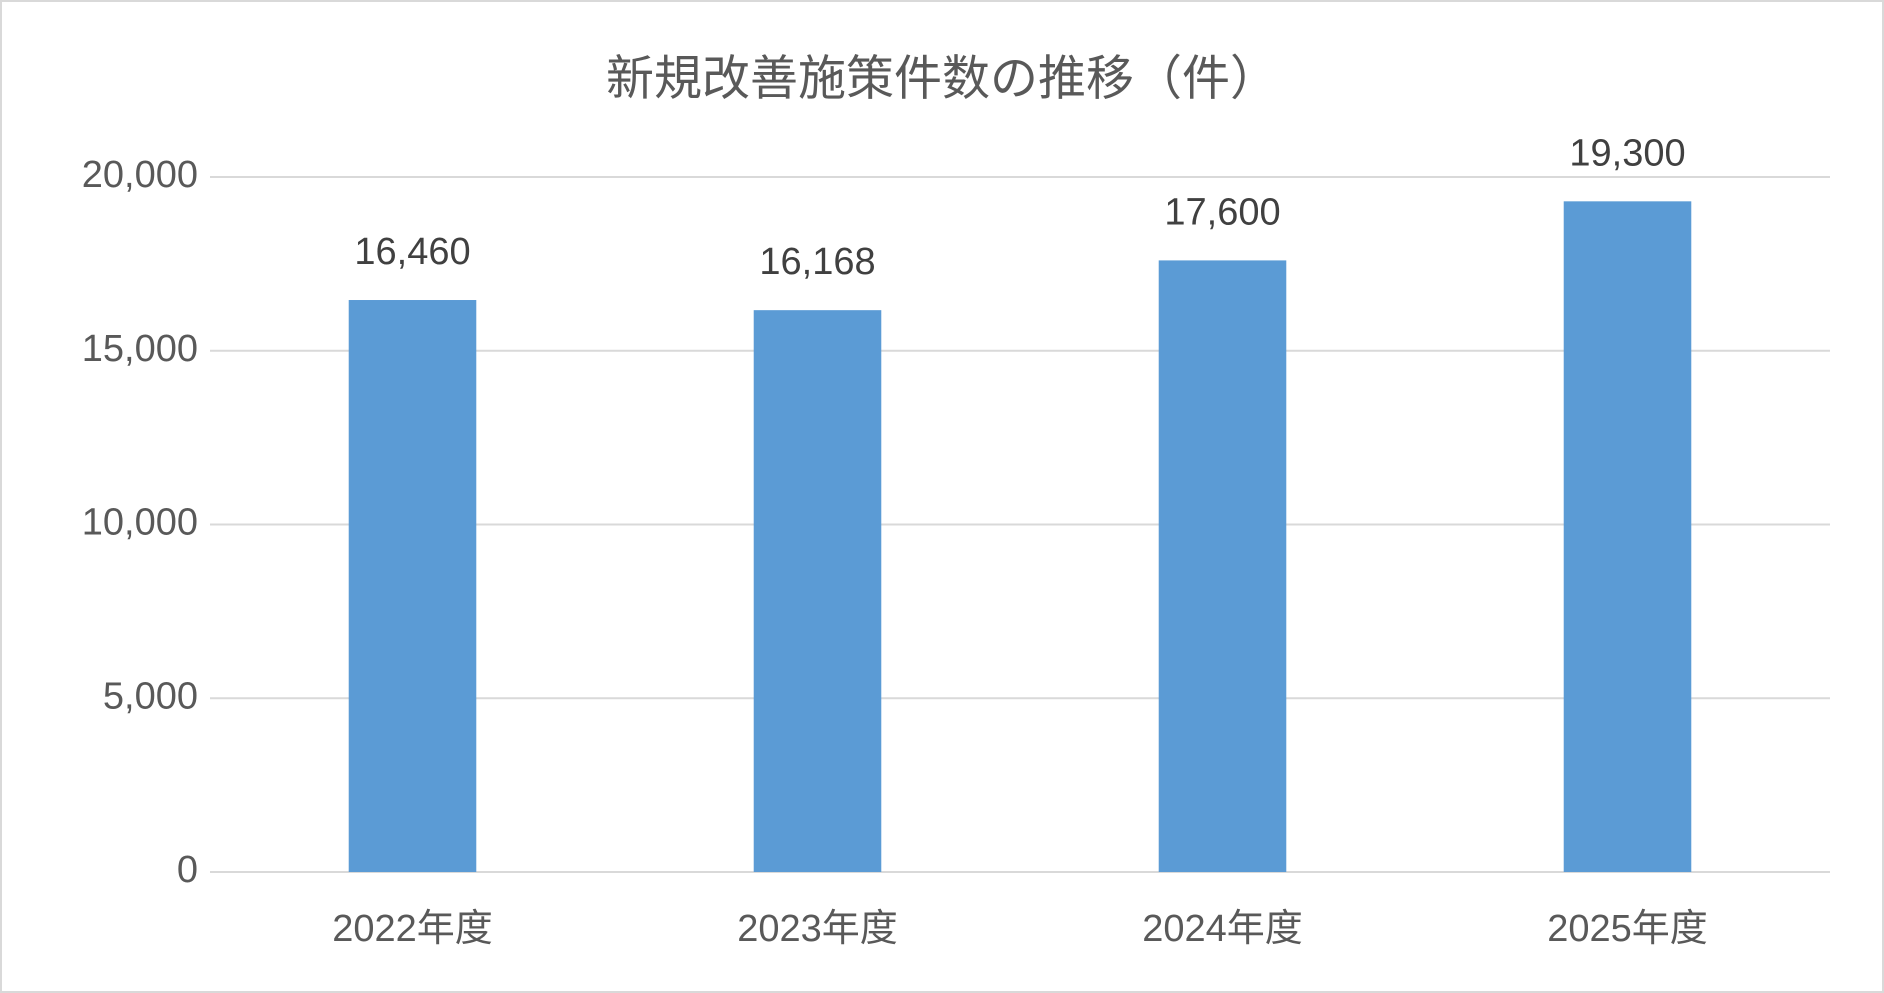  I want to click on y-tick-label: 0, so click(187, 870).